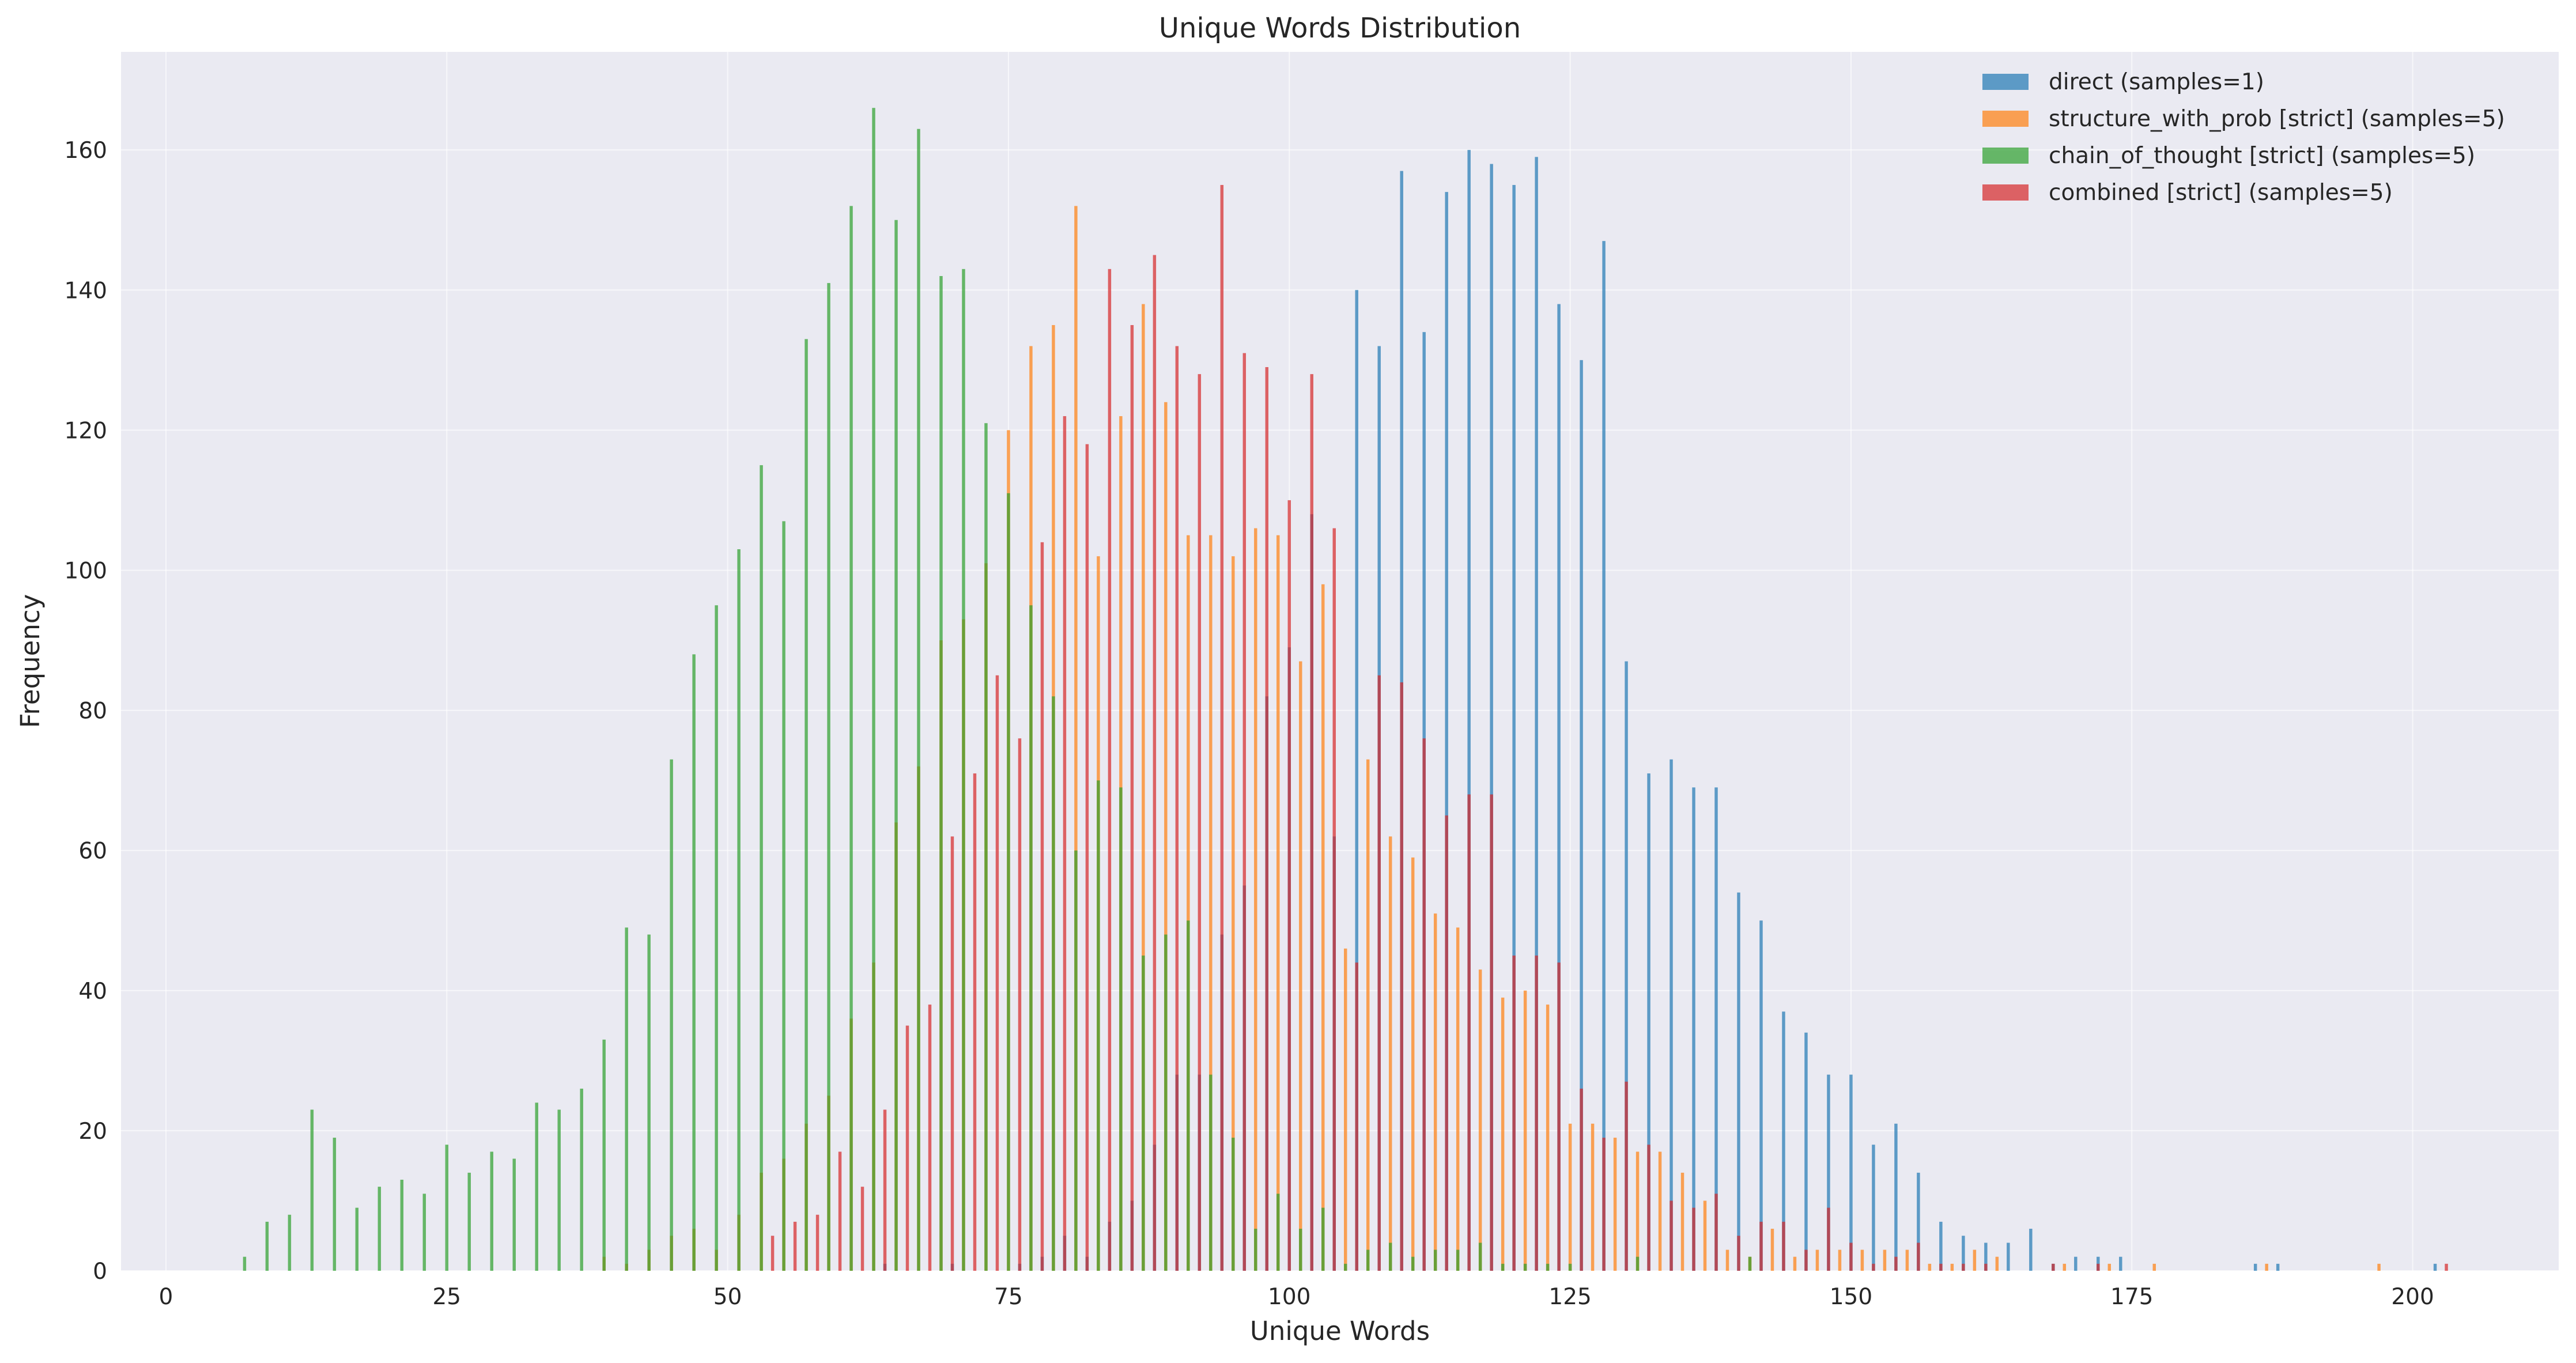 This screenshot has width=2576, height=1363. What do you see at coordinates (2412, 1297) in the screenshot?
I see `x-tick-label: 200` at bounding box center [2412, 1297].